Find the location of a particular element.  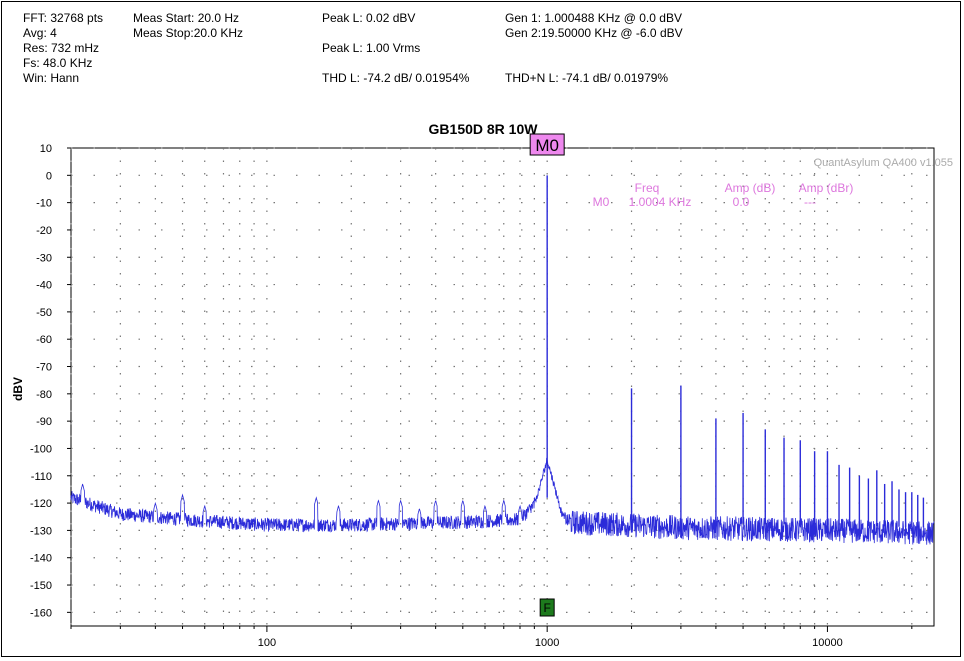

peak-dbv-readout: Peak L: 0.02 dBV is located at coordinates (369, 18).